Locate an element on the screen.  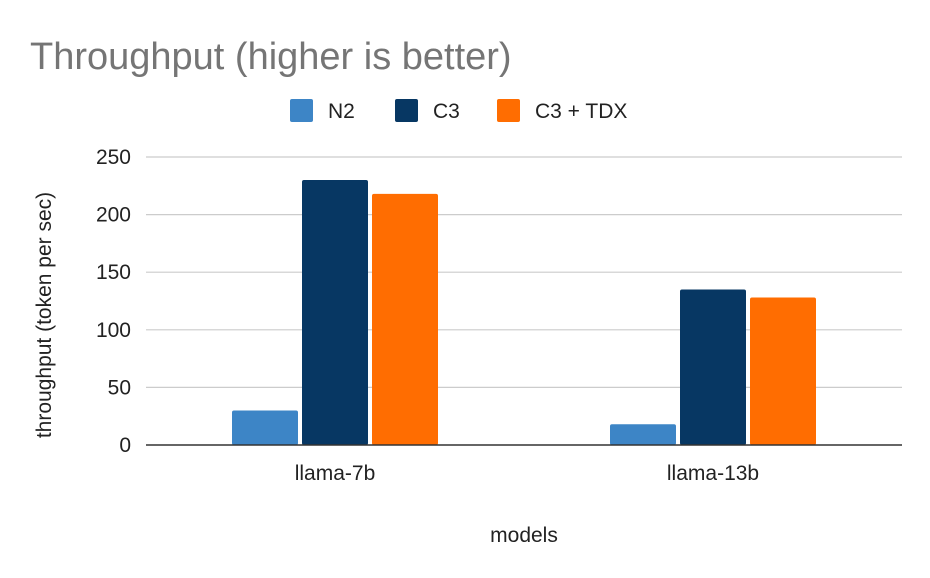
y-tick-label: 100 is located at coordinates (113, 330).